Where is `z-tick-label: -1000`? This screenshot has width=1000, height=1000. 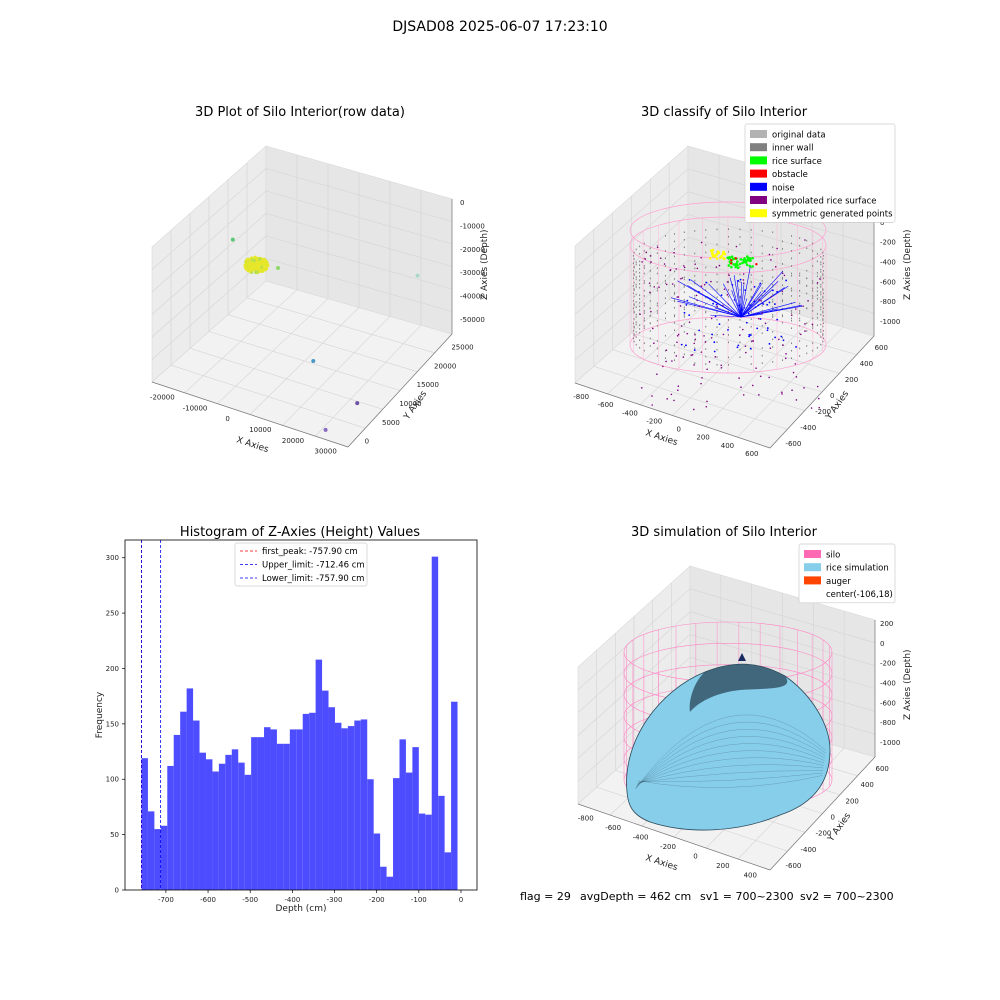
z-tick-label: -1000 is located at coordinates (890, 322).